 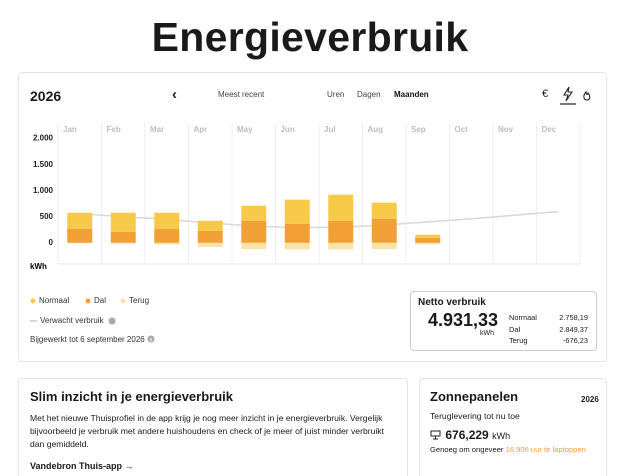 What do you see at coordinates (475, 416) in the screenshot?
I see `solar-subtitle: Teruglevering tot nu toe` at bounding box center [475, 416].